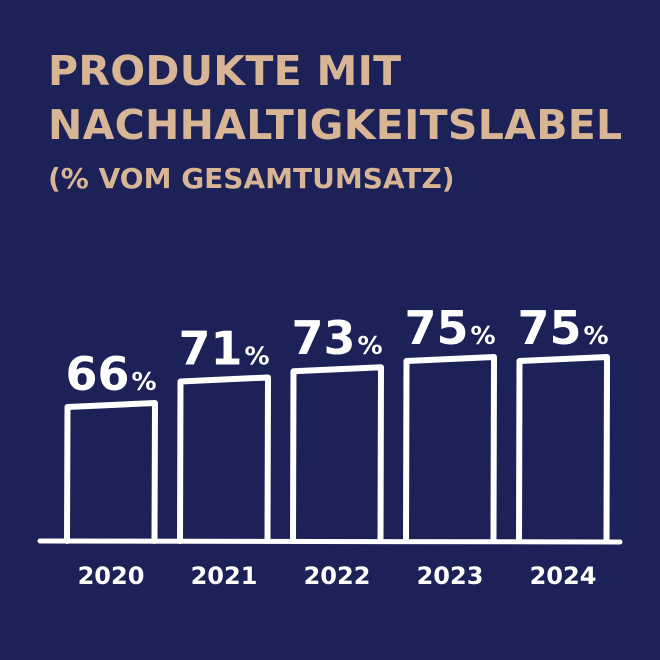 The height and width of the screenshot is (660, 660). Describe the element at coordinates (562, 328) in the screenshot. I see `value-label-2024: 75%` at that location.